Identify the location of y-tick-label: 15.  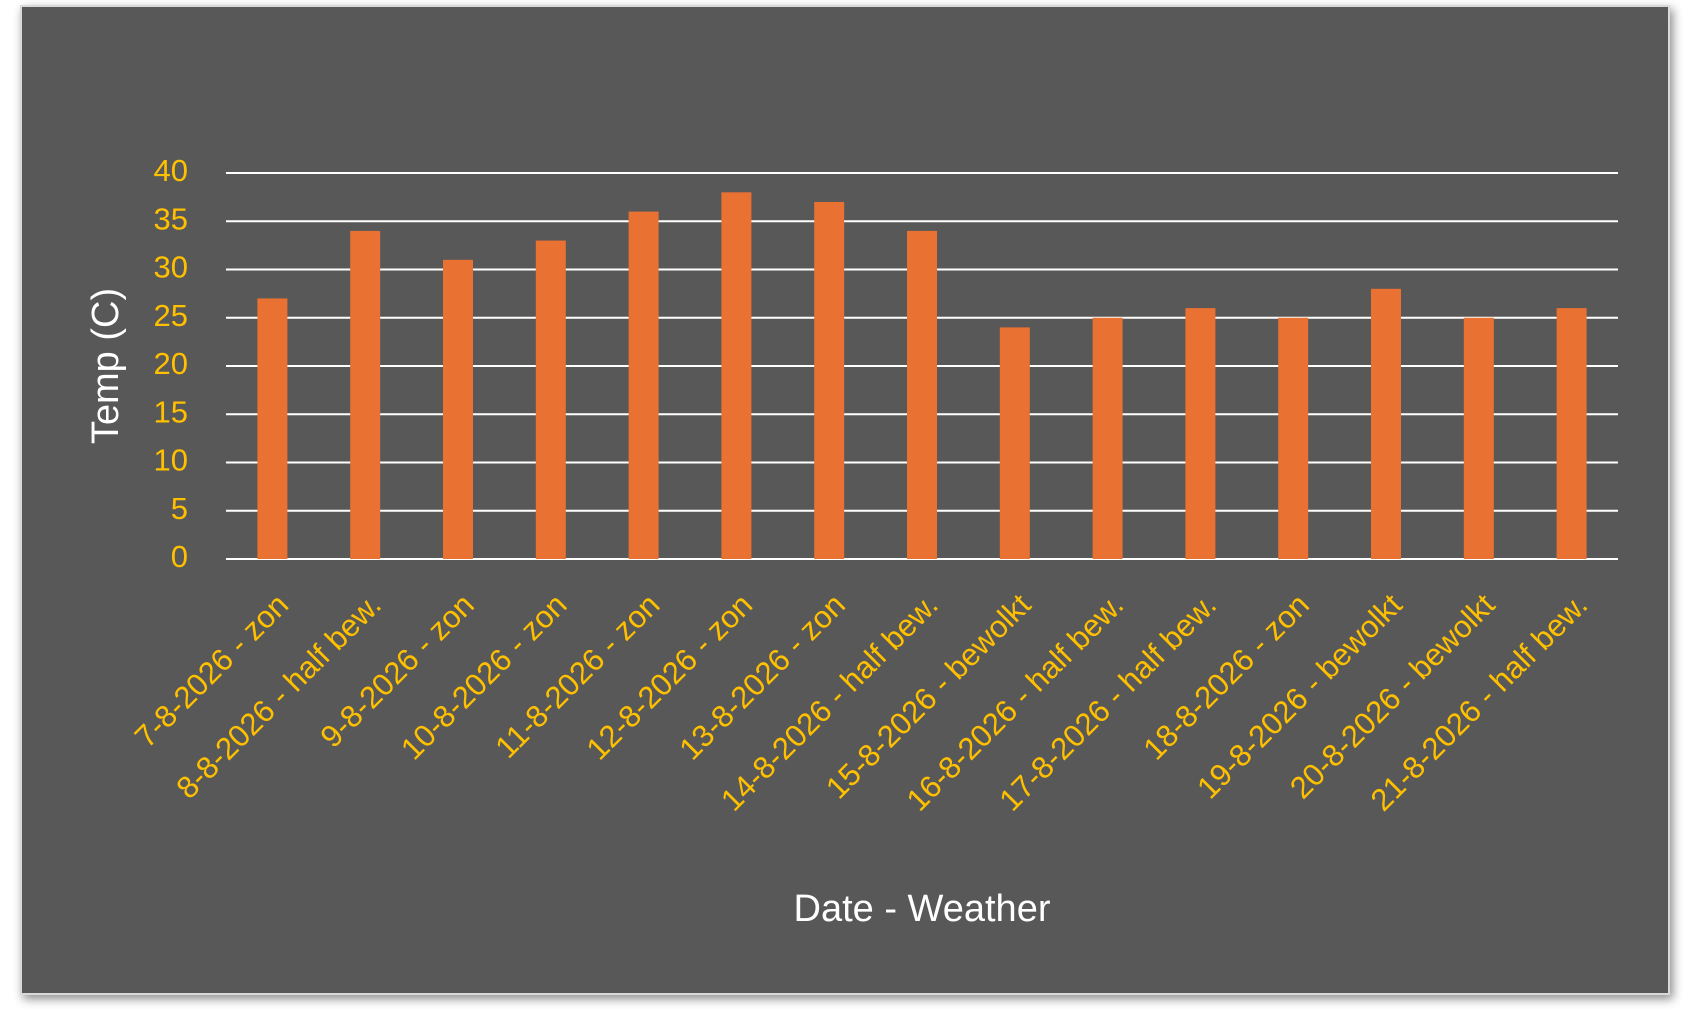
(171, 411).